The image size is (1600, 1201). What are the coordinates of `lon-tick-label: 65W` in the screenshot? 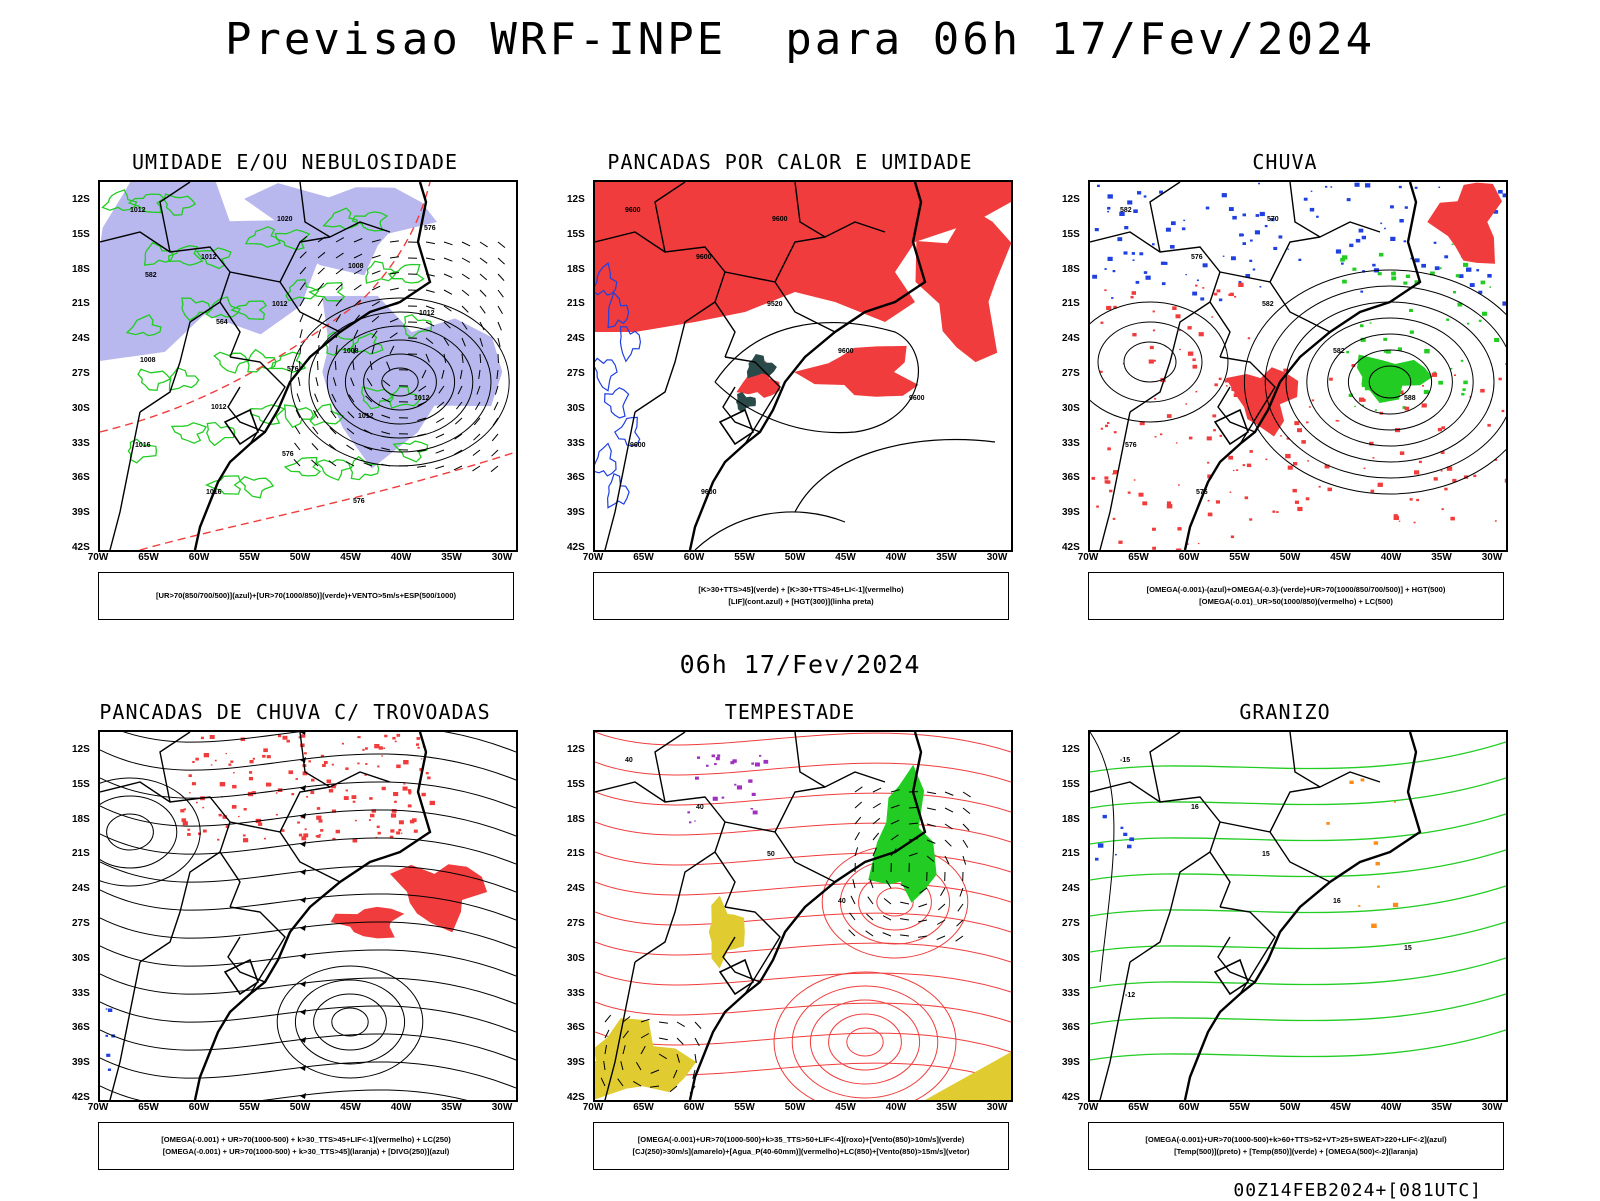 It's located at (1138, 1107).